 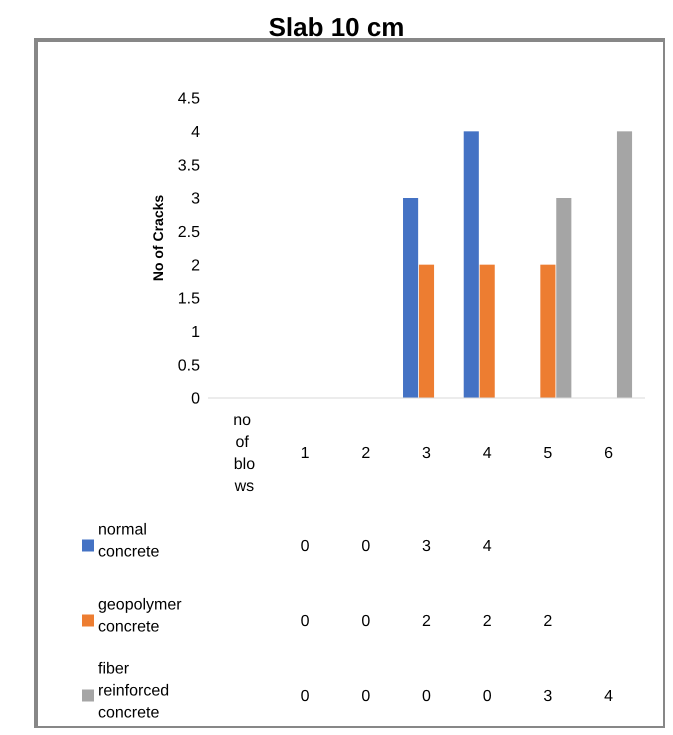 I want to click on x-tick-label: 6, so click(x=609, y=453).